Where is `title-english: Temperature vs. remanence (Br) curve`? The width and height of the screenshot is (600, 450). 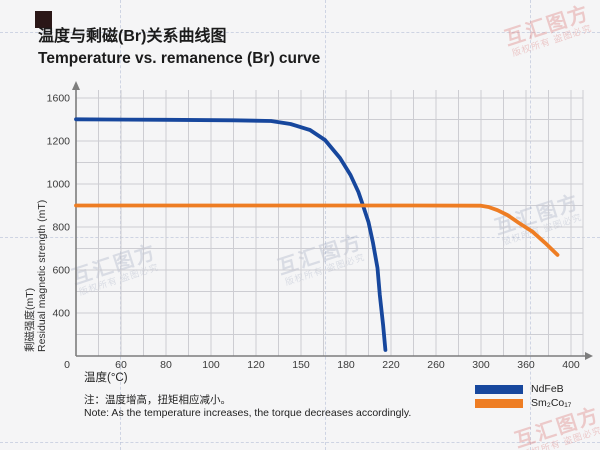 title-english: Temperature vs. remanence (Br) curve is located at coordinates (179, 58).